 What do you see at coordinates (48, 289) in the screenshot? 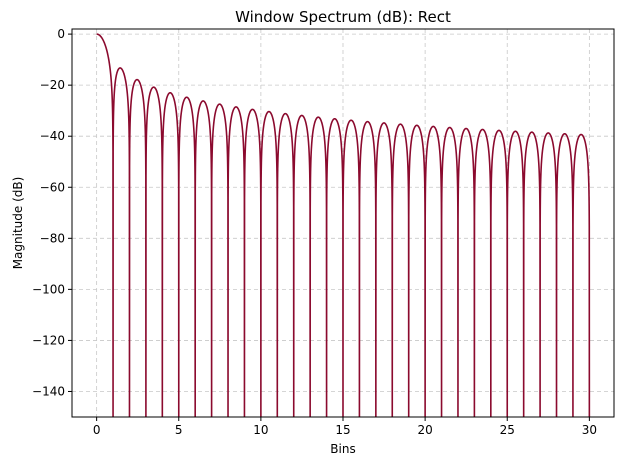
I see `y-tick-label: −100` at bounding box center [48, 289].